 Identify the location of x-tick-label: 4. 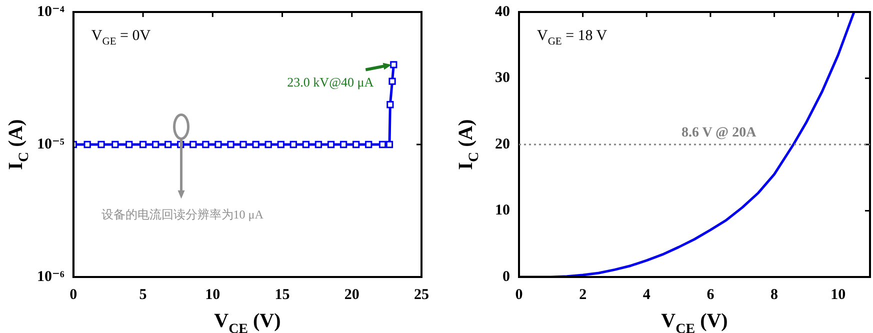
(646, 294).